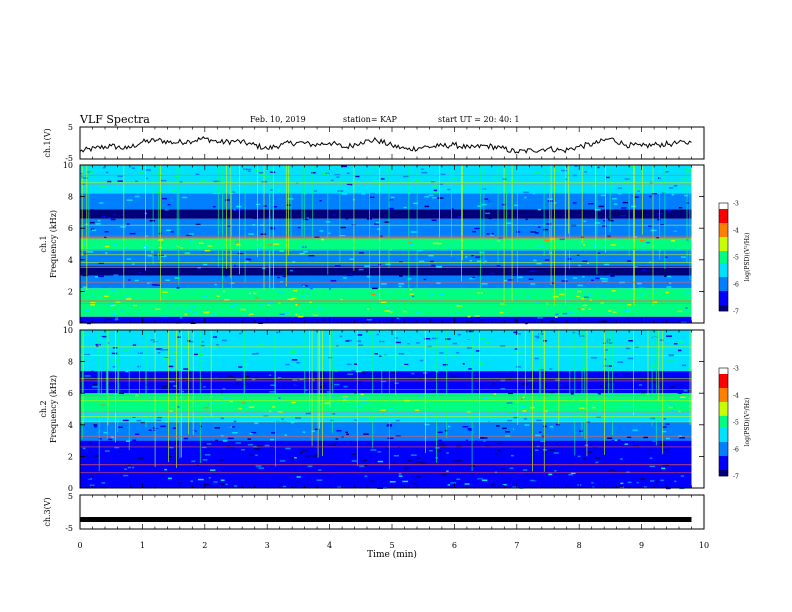 The width and height of the screenshot is (792, 612). Describe the element at coordinates (70, 228) in the screenshot. I see `spectrogram-ytick-label: 6` at that location.